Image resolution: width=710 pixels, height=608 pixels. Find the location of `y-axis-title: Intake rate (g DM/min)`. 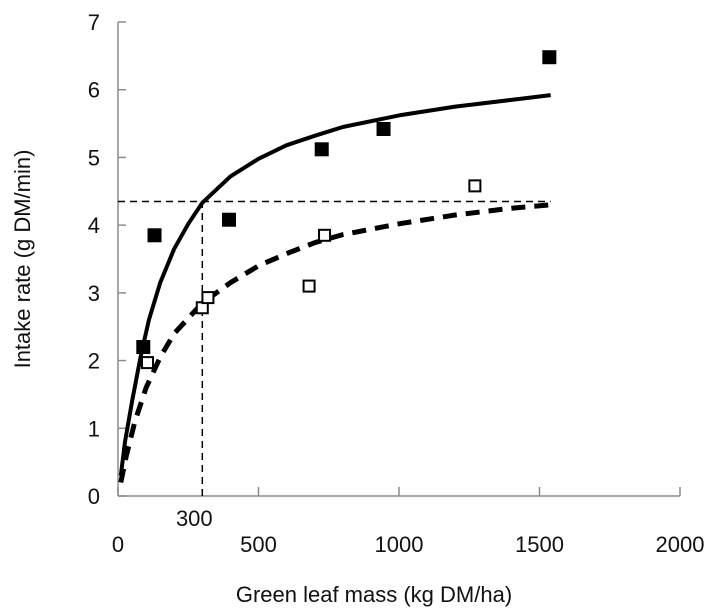

y-axis-title: Intake rate (g DM/min) is located at coordinates (22, 259).